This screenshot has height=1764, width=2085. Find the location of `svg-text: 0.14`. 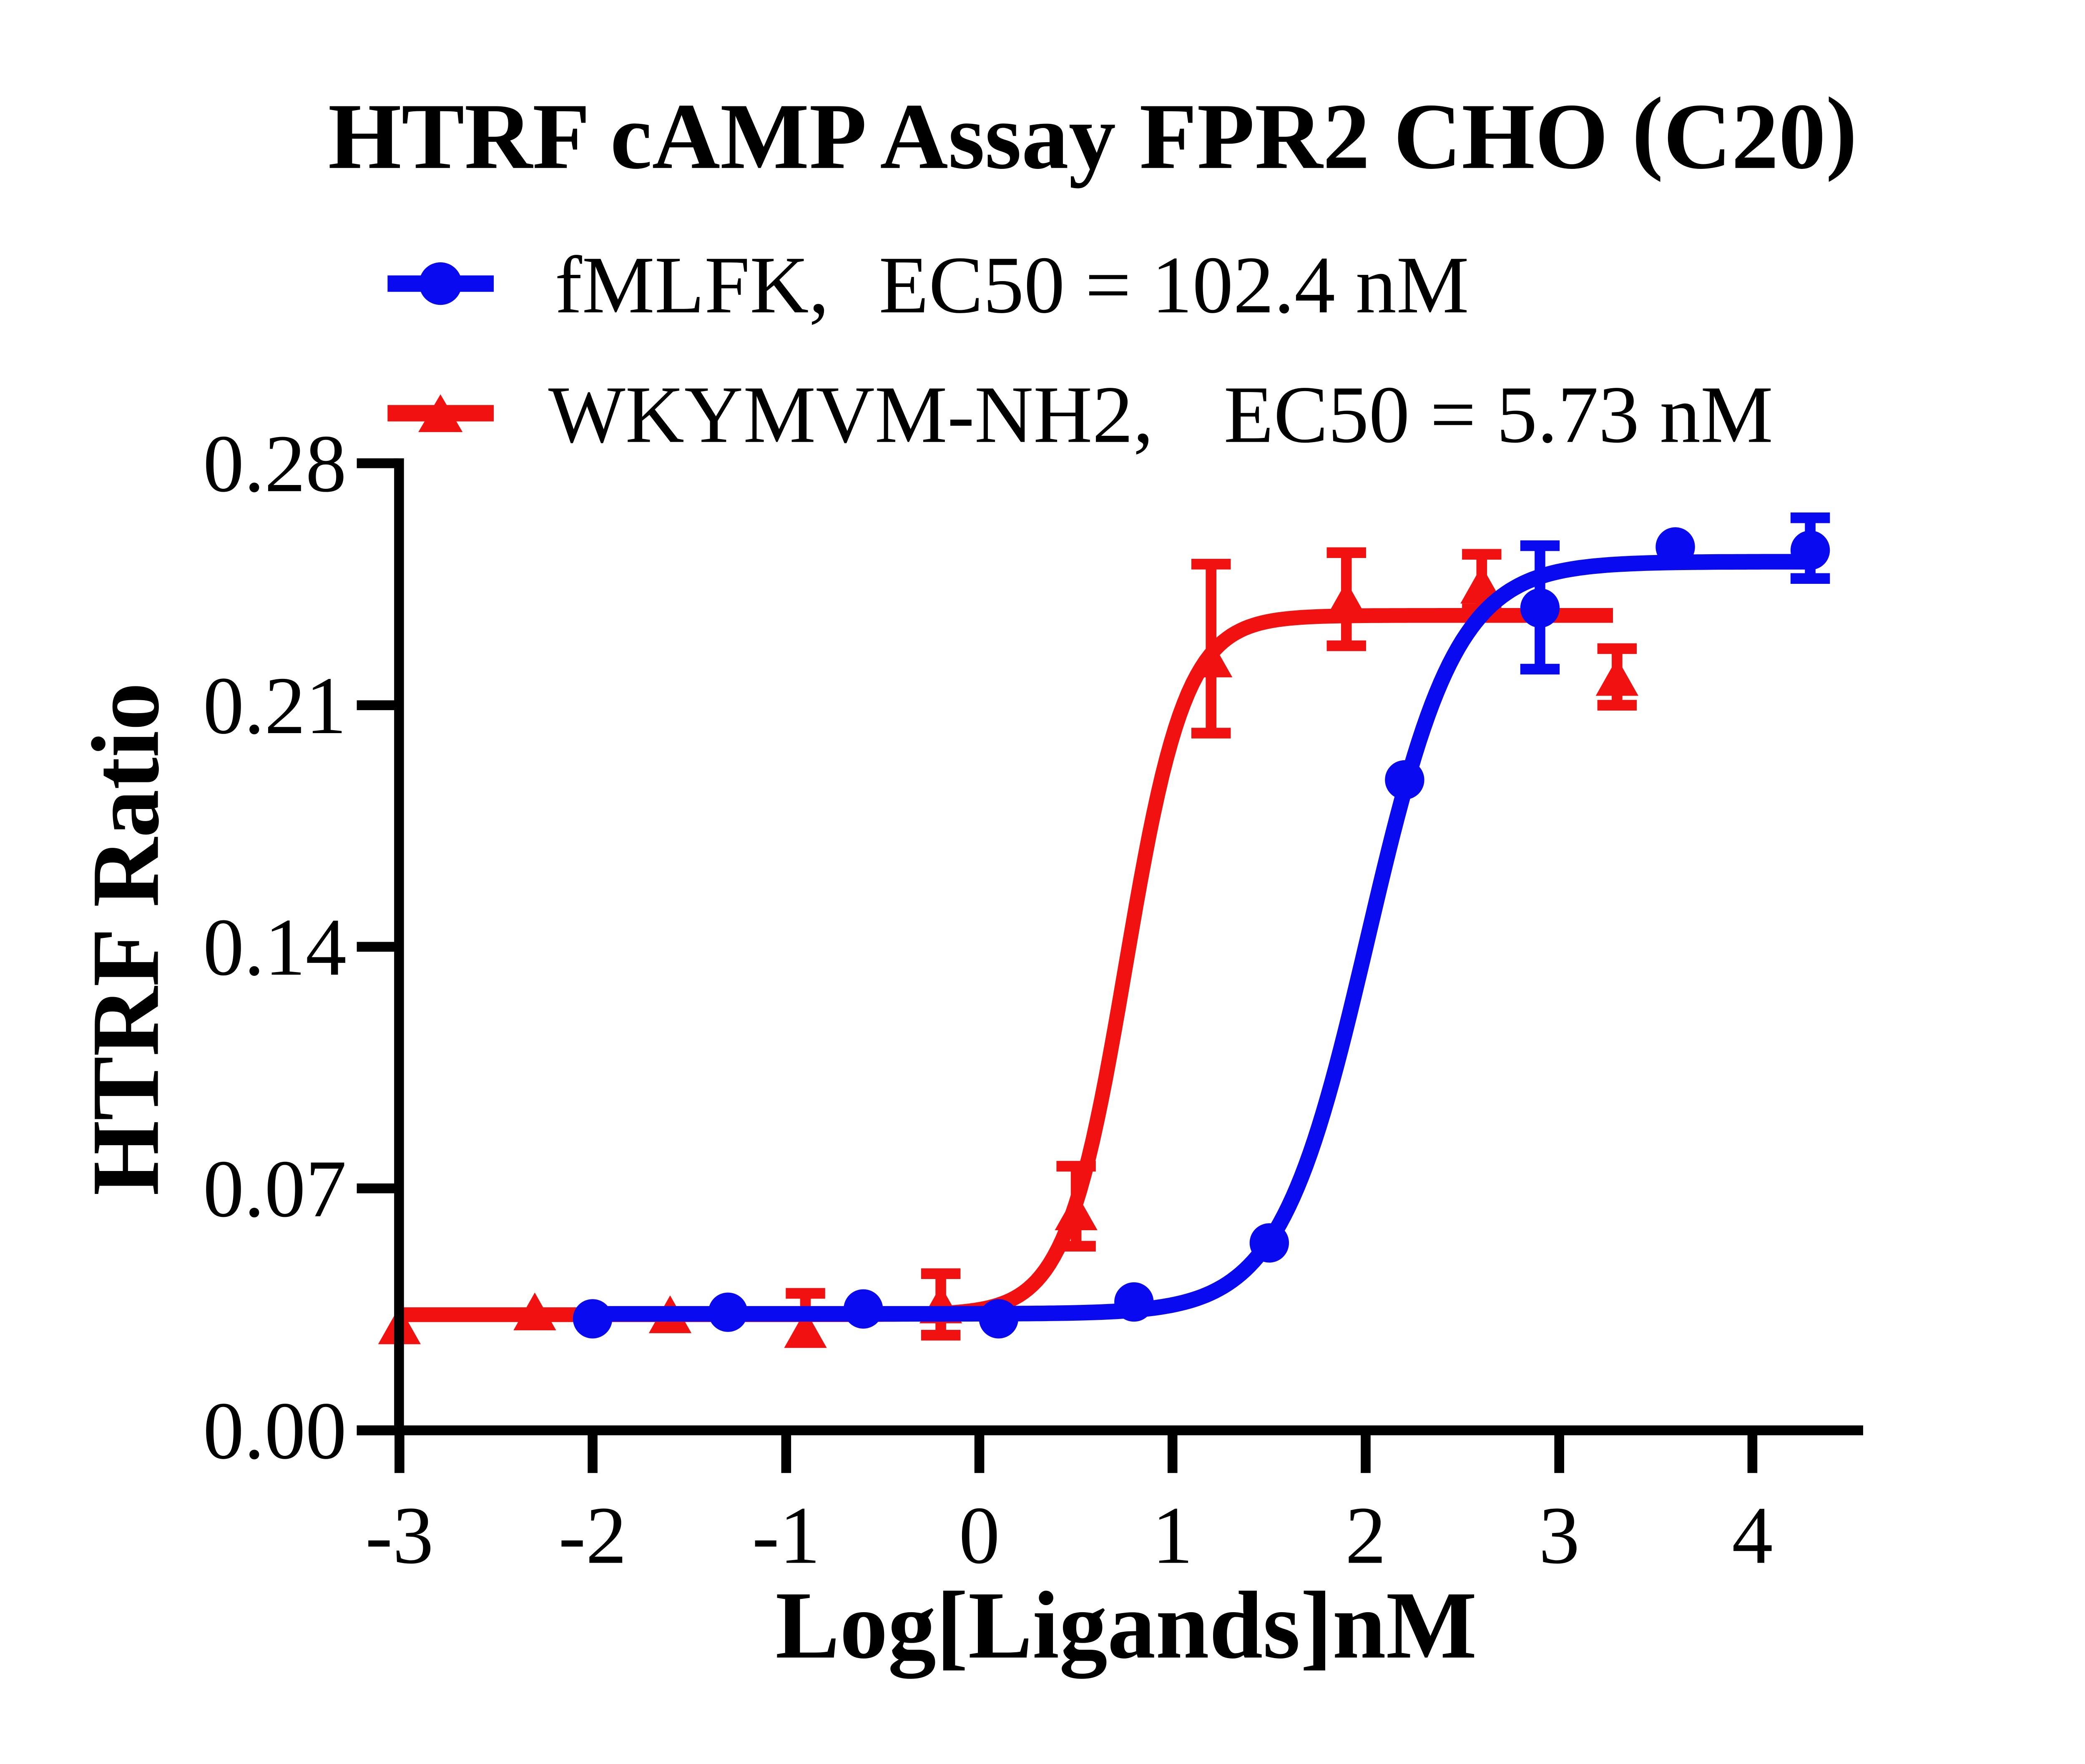

svg-text: 0.14 is located at coordinates (275, 948).